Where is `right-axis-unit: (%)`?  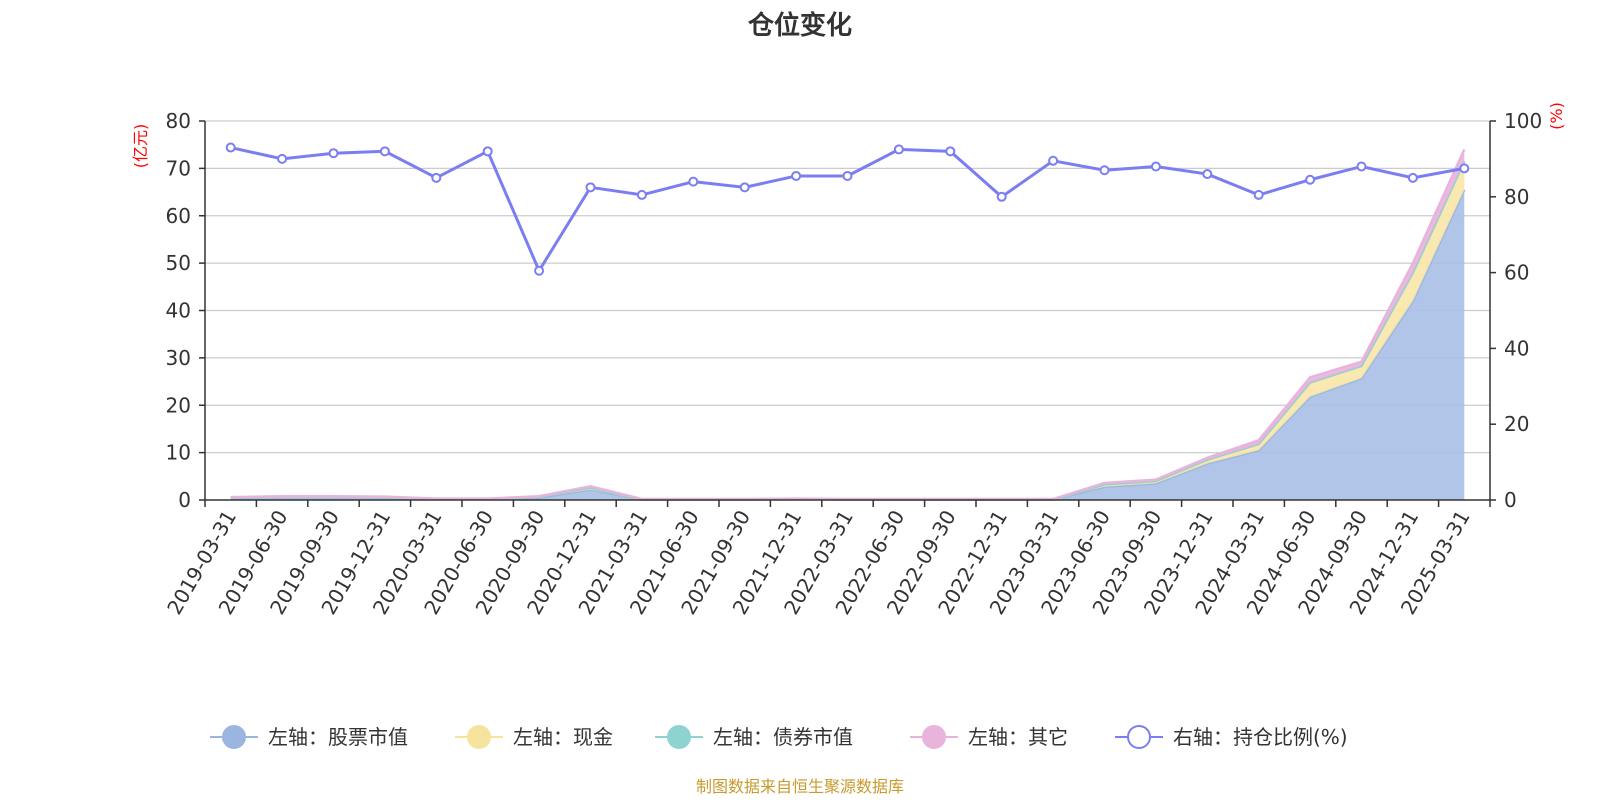 right-axis-unit: (%) is located at coordinates (1556, 116).